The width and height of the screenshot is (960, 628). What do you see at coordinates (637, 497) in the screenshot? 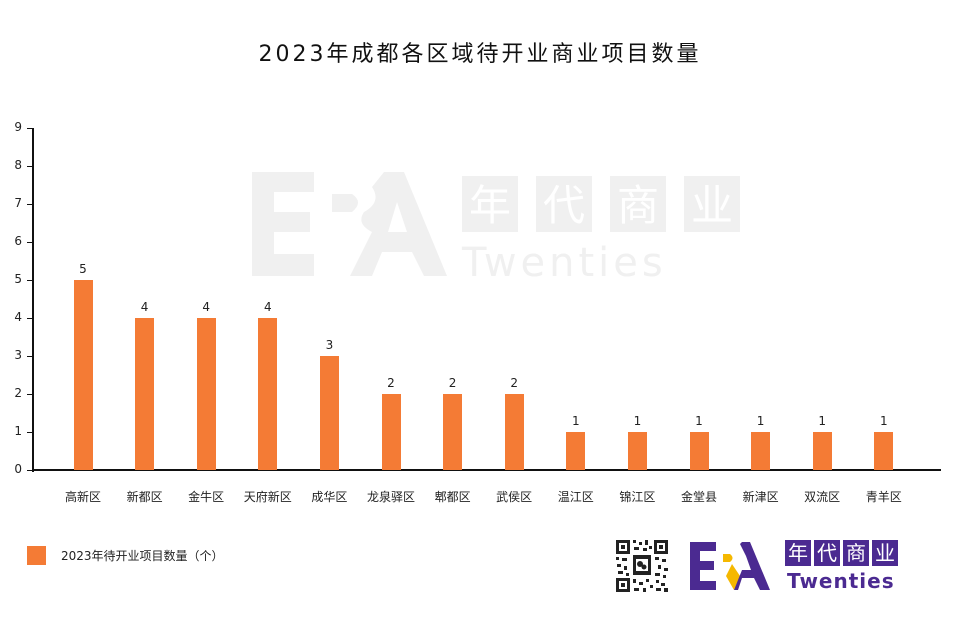
I see `x-tick-label: 锦江区` at bounding box center [637, 497].